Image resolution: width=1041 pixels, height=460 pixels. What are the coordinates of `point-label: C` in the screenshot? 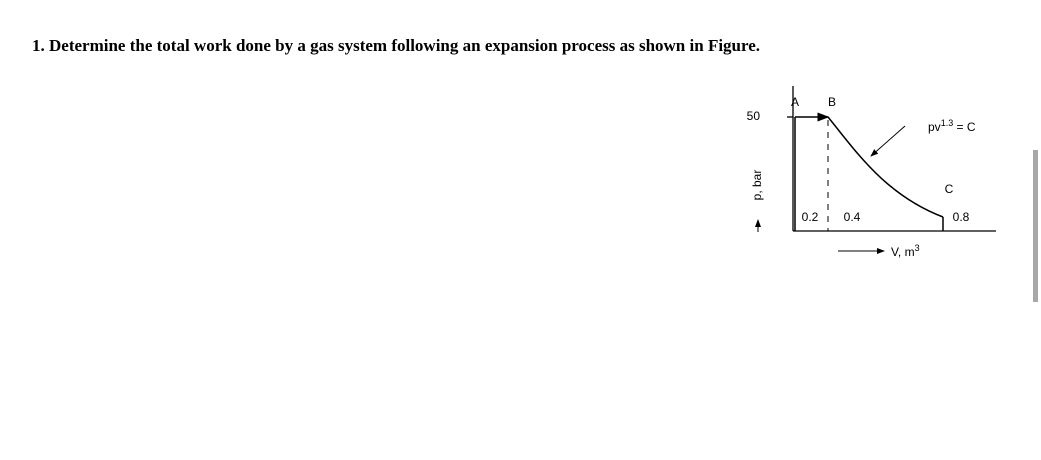 It's located at (949, 189).